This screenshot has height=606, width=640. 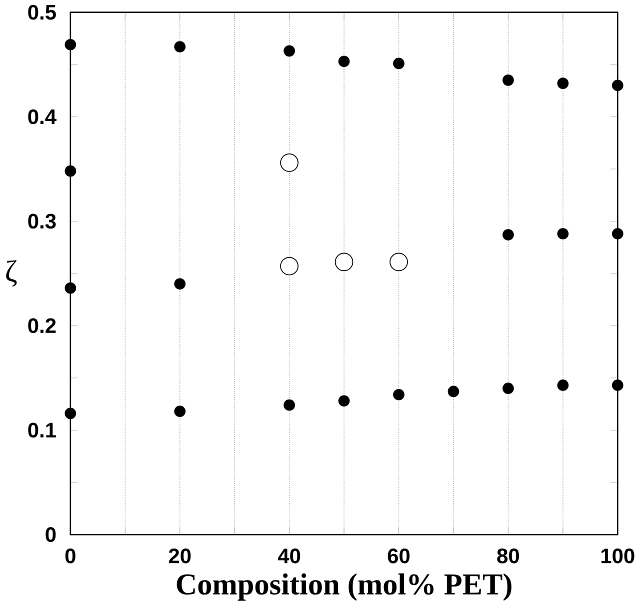 What do you see at coordinates (51, 534) in the screenshot?
I see `y-tick-label: 0` at bounding box center [51, 534].